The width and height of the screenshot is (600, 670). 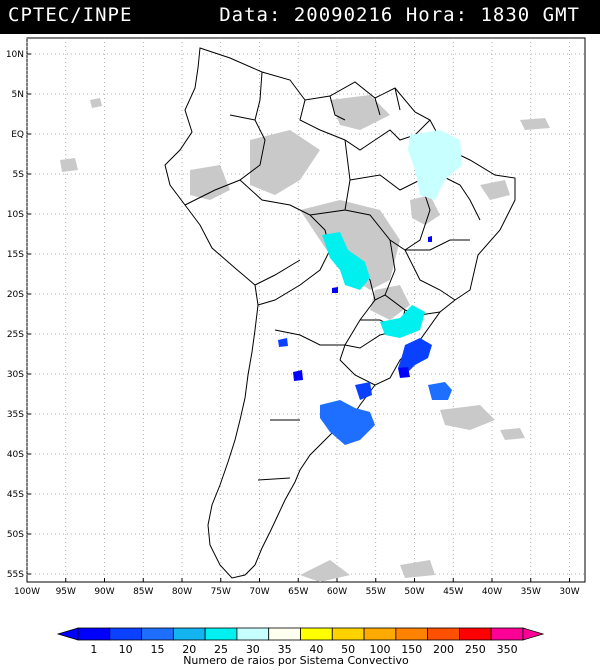 What do you see at coordinates (533, 634) in the screenshot?
I see `legend-arrow-right` at bounding box center [533, 634].